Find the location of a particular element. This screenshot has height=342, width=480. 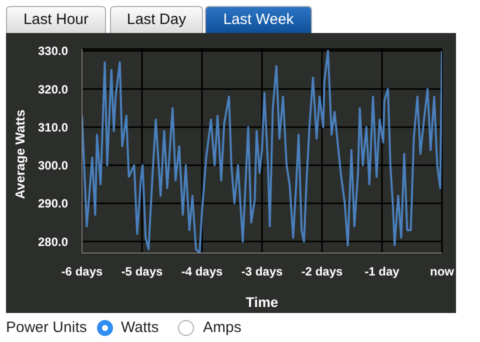

x-axis-title: Time is located at coordinates (262, 302).